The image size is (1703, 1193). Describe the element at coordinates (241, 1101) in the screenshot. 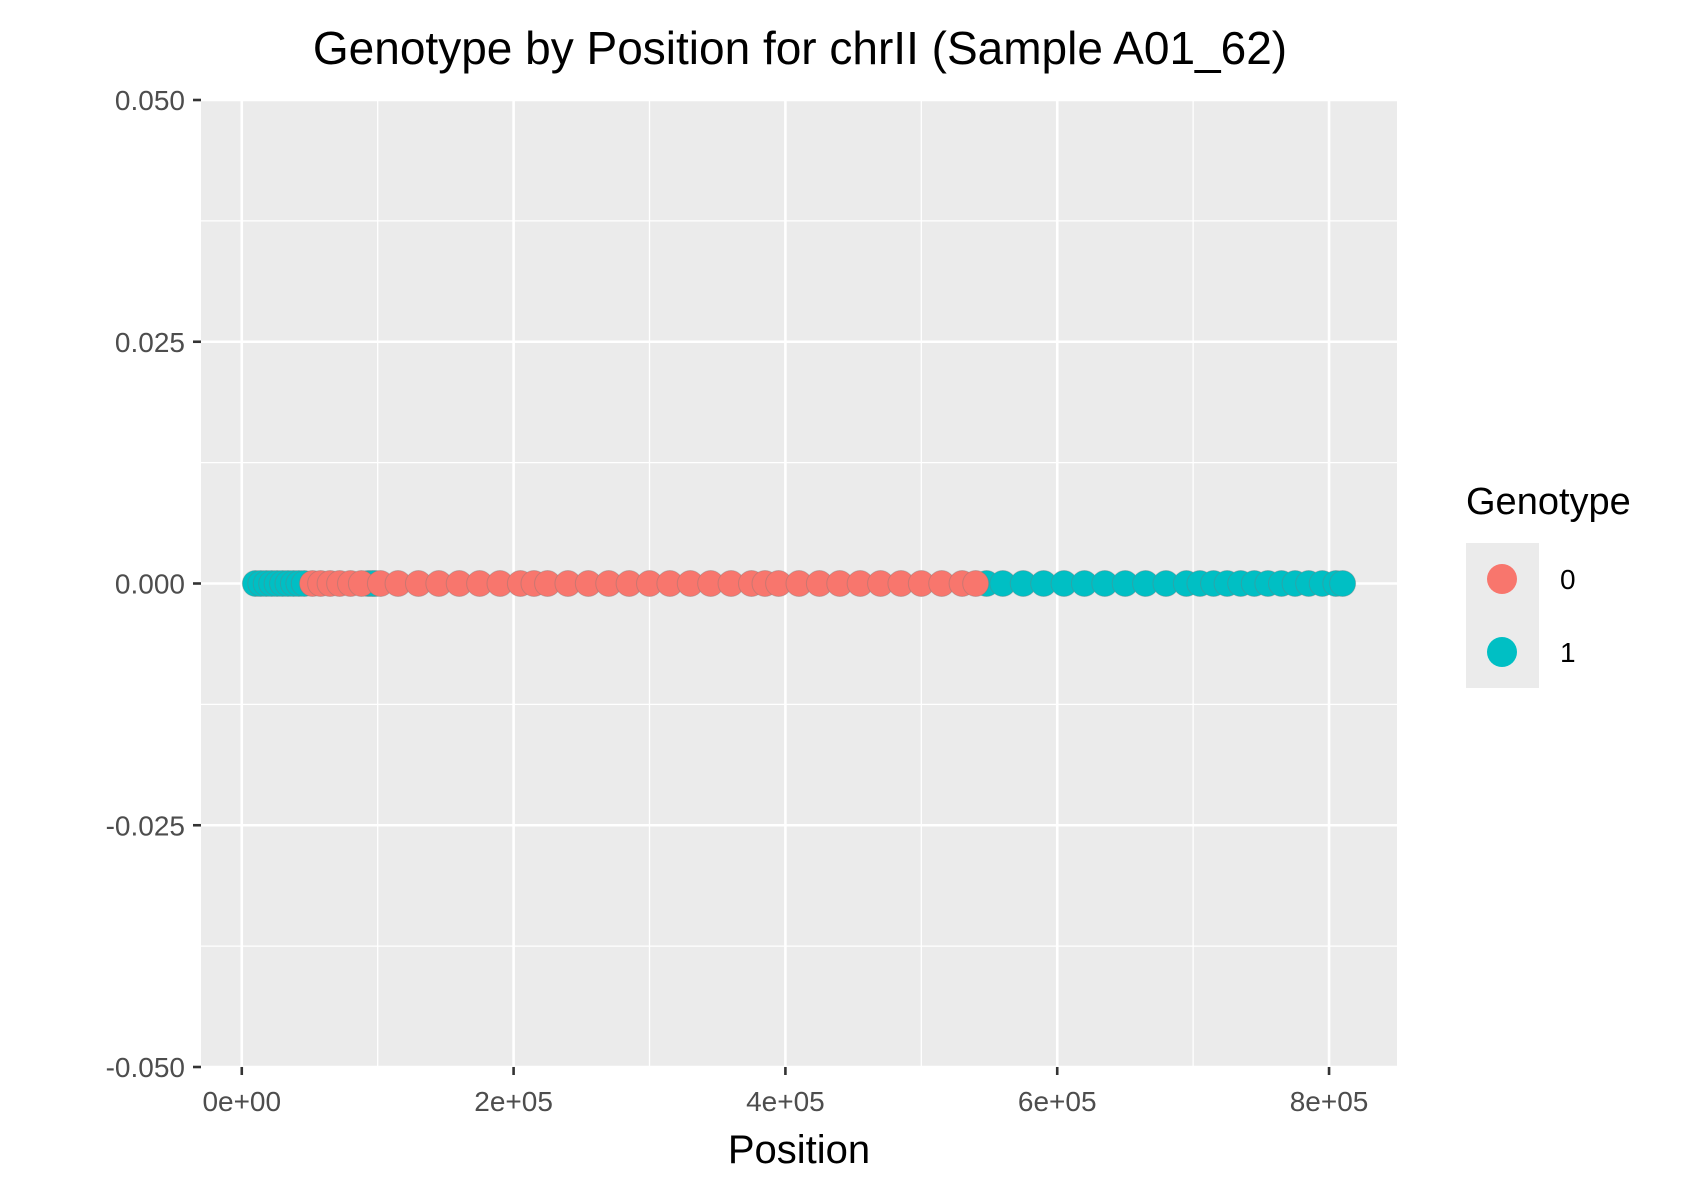

I see `x-tick-label: 0e+00` at that location.